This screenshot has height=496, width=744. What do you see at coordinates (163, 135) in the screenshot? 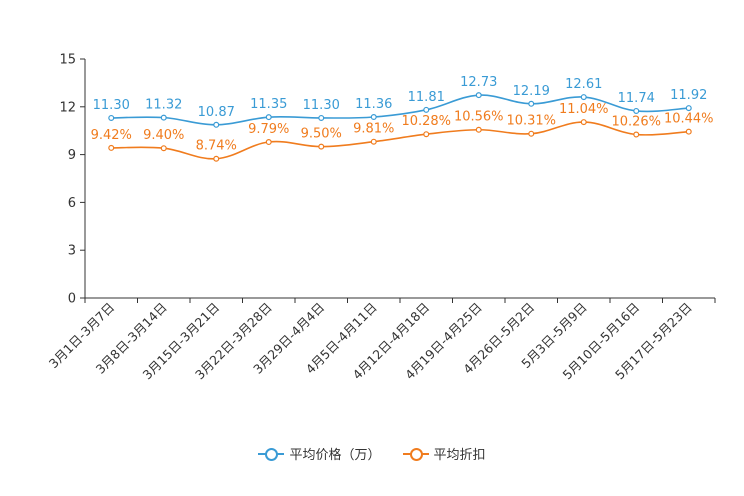
I see `data-label: 9.40%` at bounding box center [163, 135].